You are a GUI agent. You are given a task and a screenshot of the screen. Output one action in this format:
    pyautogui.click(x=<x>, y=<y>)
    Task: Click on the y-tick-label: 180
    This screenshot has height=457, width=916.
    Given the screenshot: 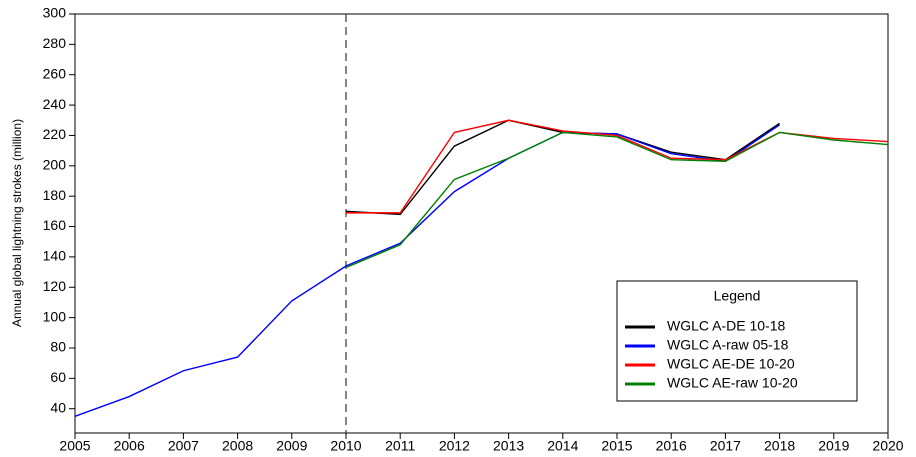 What is the action you would take?
    pyautogui.click(x=55, y=195)
    